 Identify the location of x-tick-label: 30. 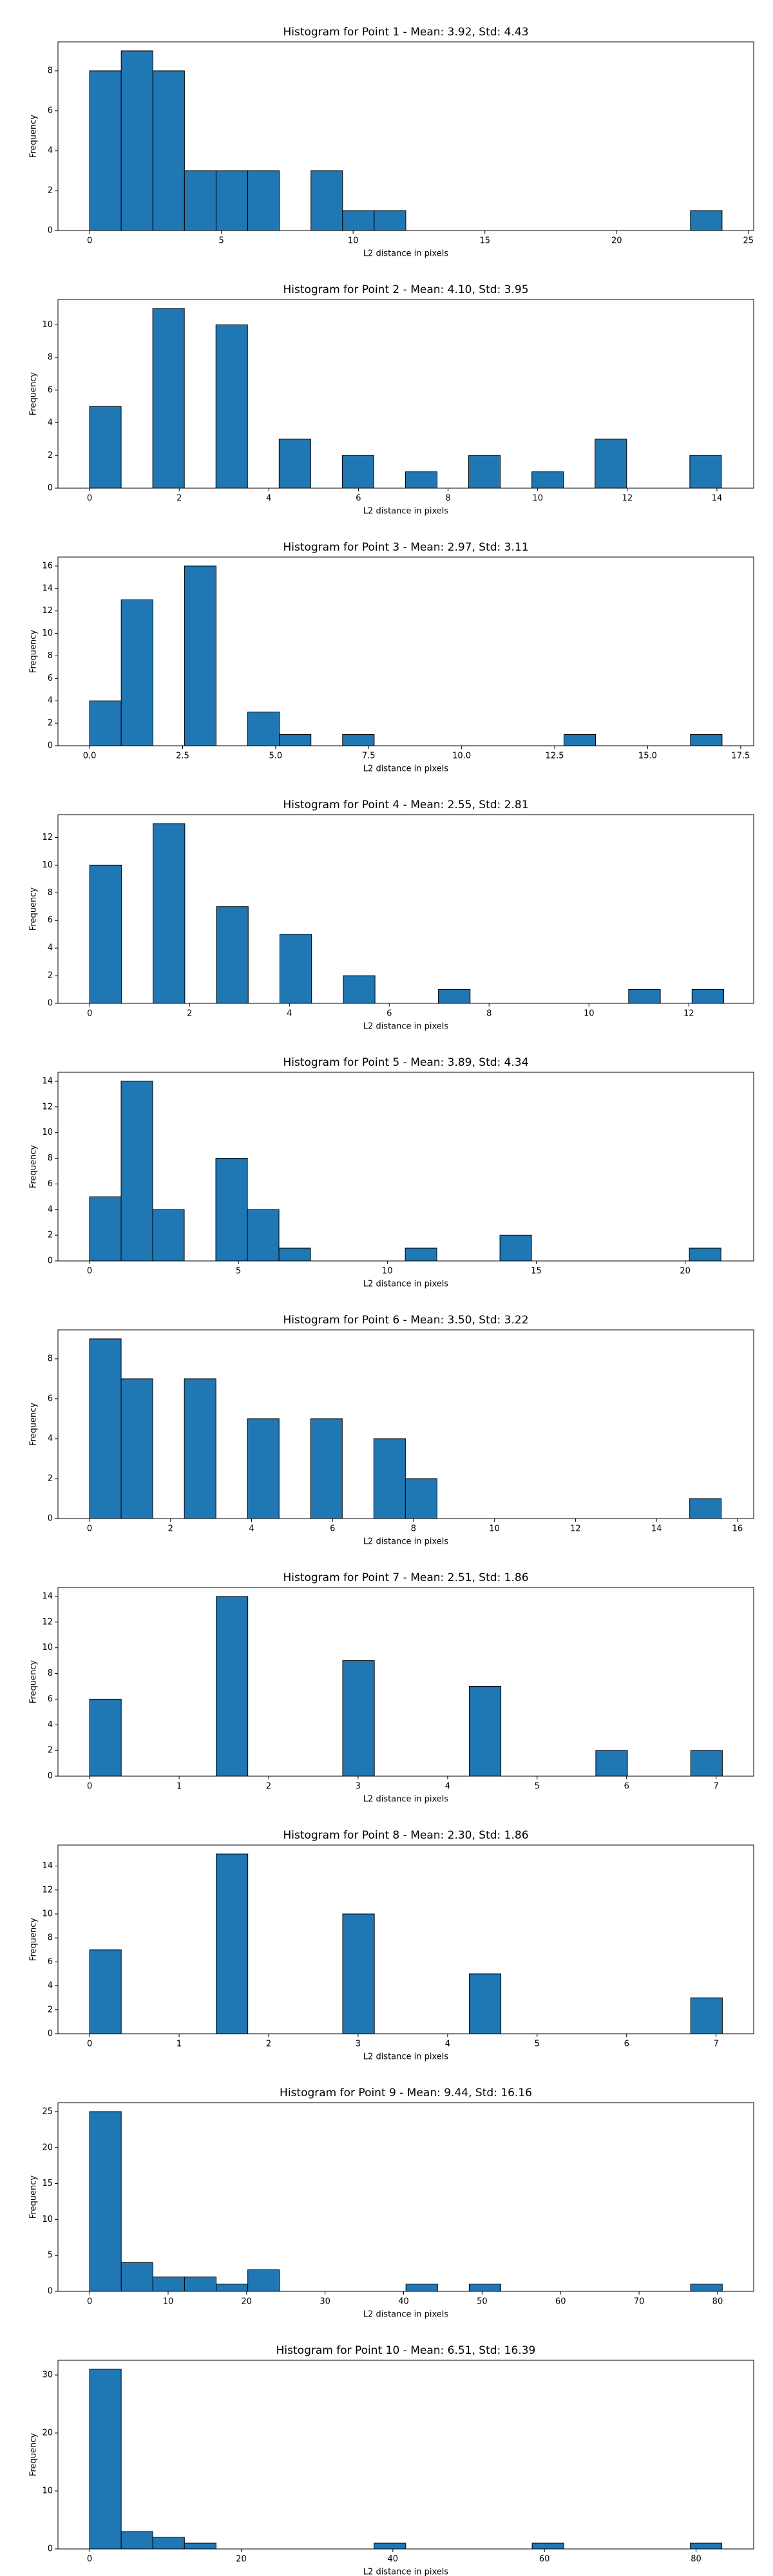
(325, 2302).